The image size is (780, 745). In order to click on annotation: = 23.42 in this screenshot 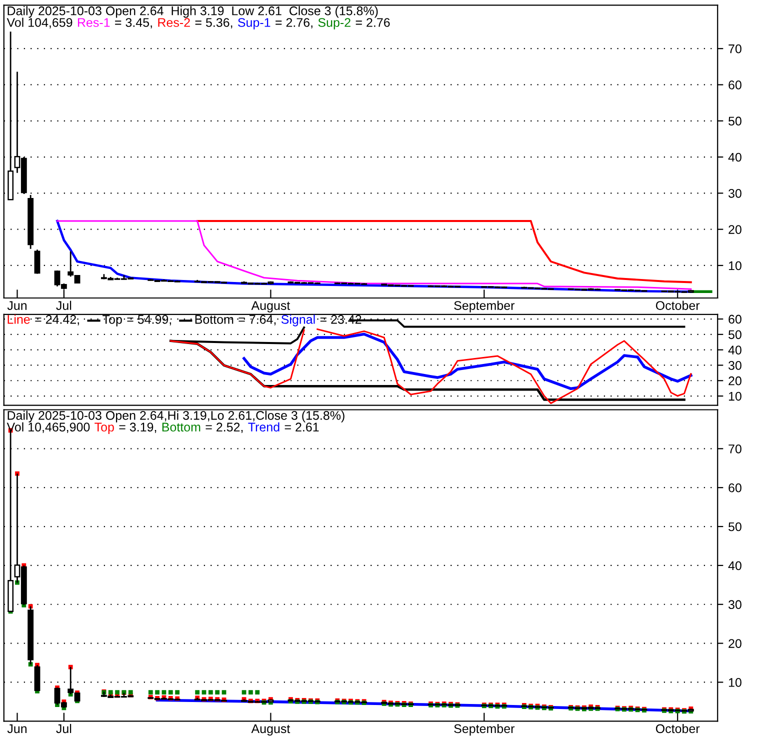, I will do `click(341, 319)`.